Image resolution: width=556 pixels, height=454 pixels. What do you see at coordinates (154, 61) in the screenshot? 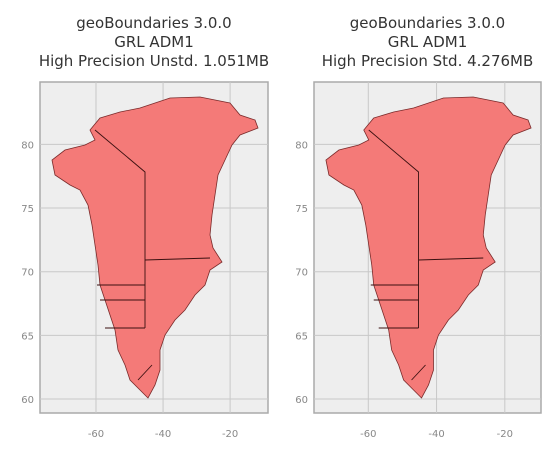
I see `panel-title: High Precision Unstd. 1.051MB` at bounding box center [154, 61].